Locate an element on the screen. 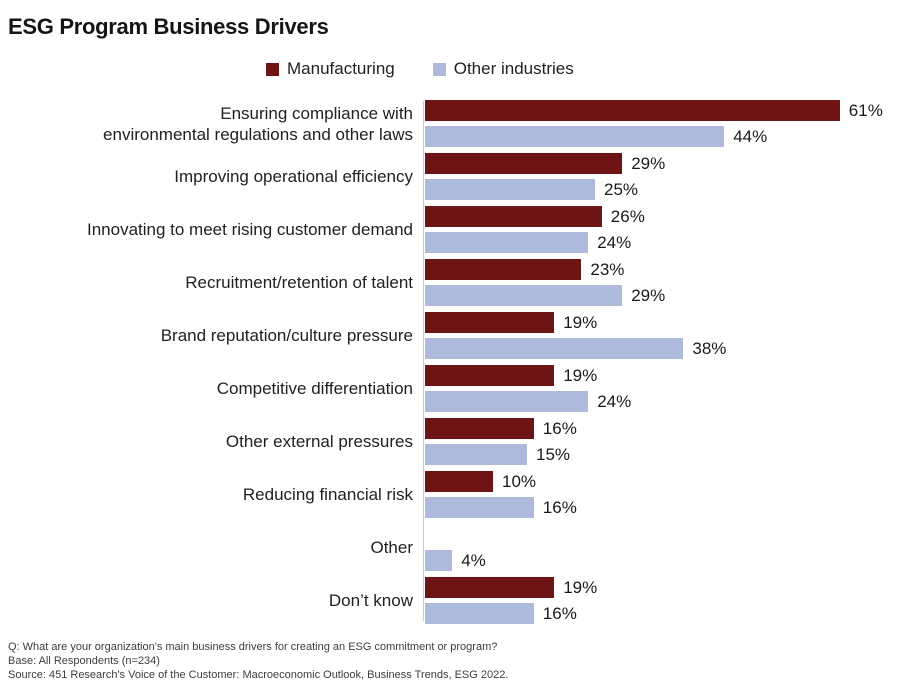 Image resolution: width=900 pixels, height=700 pixels. chart-row: Recruitment/retention of talent 23% 29% is located at coordinates (454, 282).